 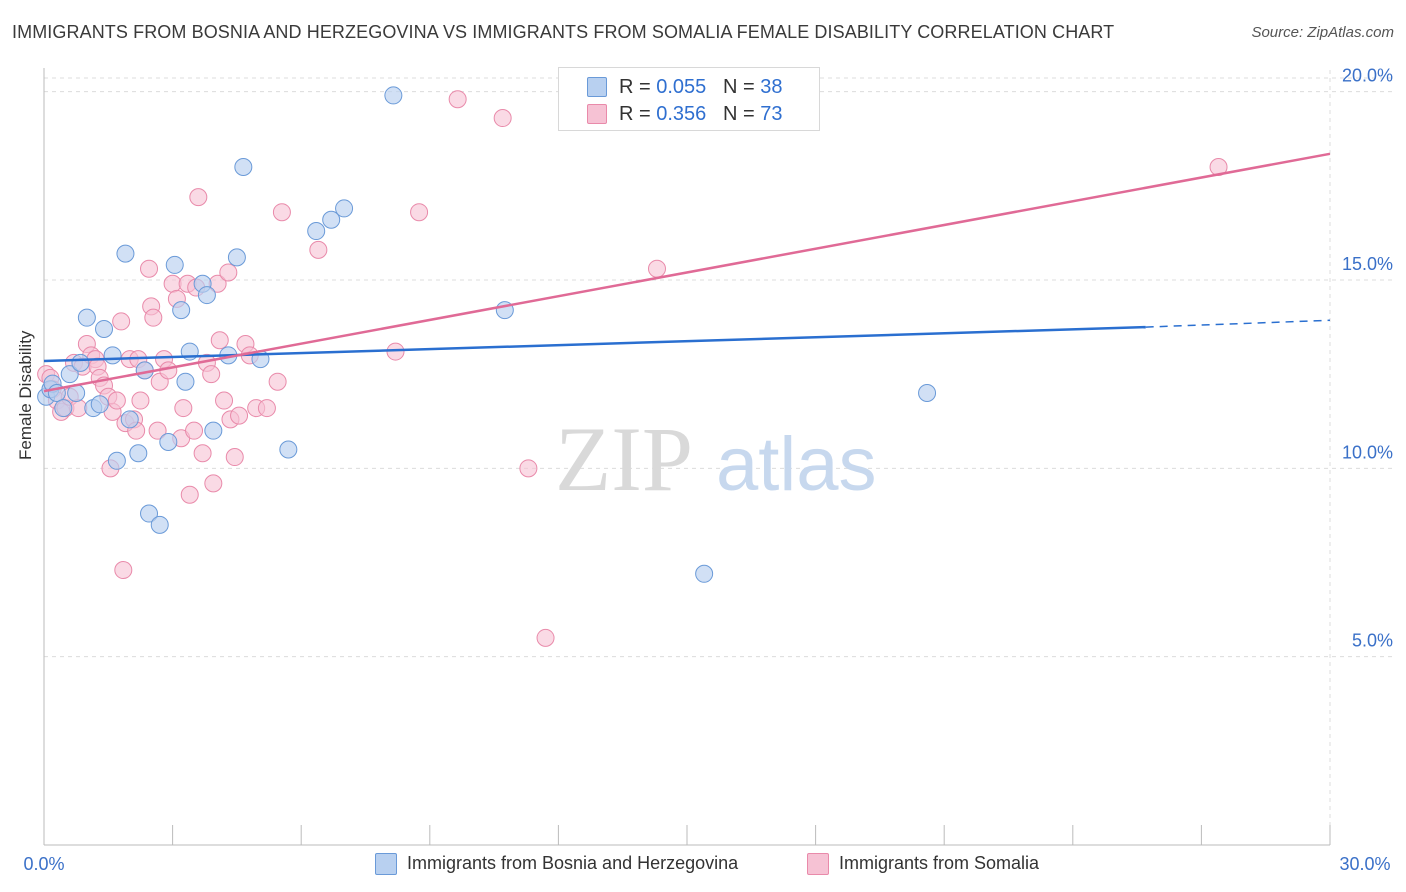 I want to click on x-tick-label-min: 0.0%, so click(x=43, y=864).